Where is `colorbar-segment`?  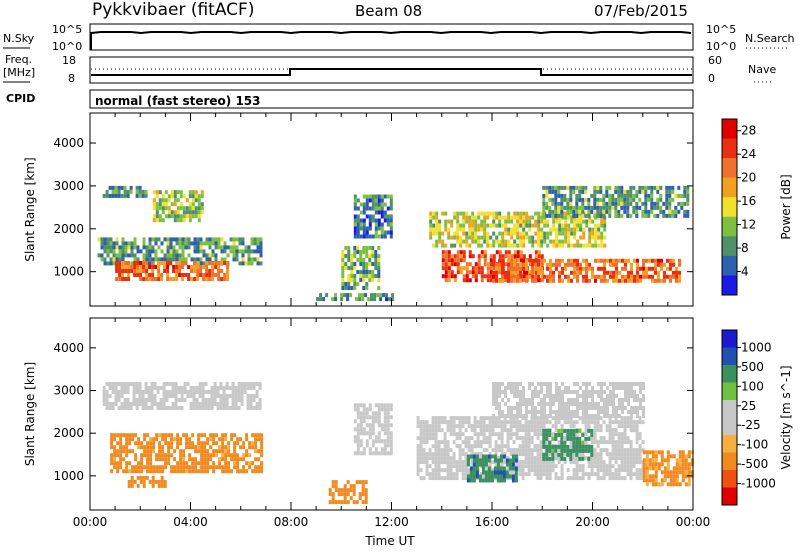 colorbar-segment is located at coordinates (729, 426).